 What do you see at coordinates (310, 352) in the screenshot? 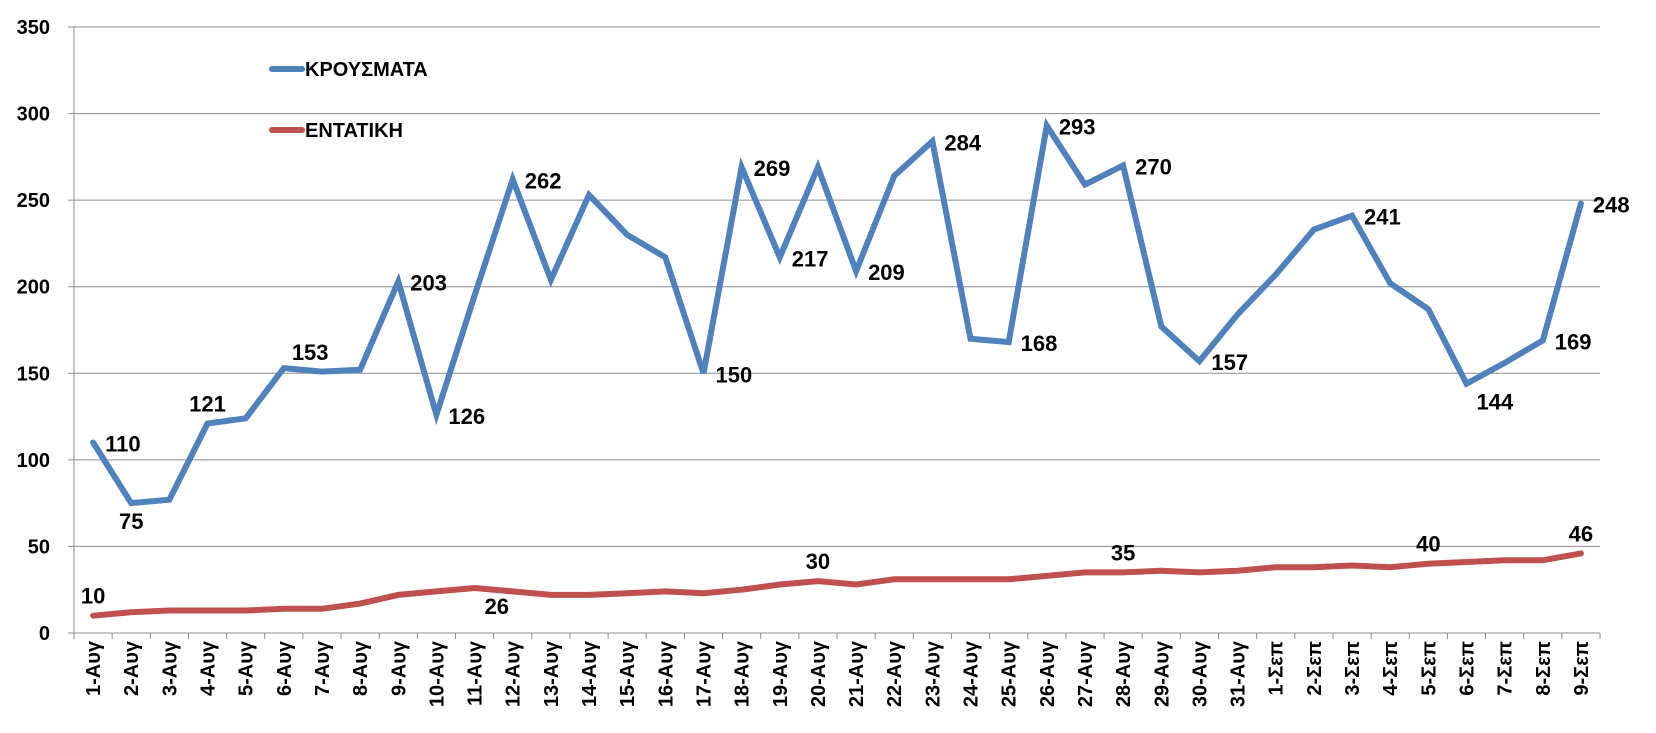
I see `data-label: 153` at bounding box center [310, 352].